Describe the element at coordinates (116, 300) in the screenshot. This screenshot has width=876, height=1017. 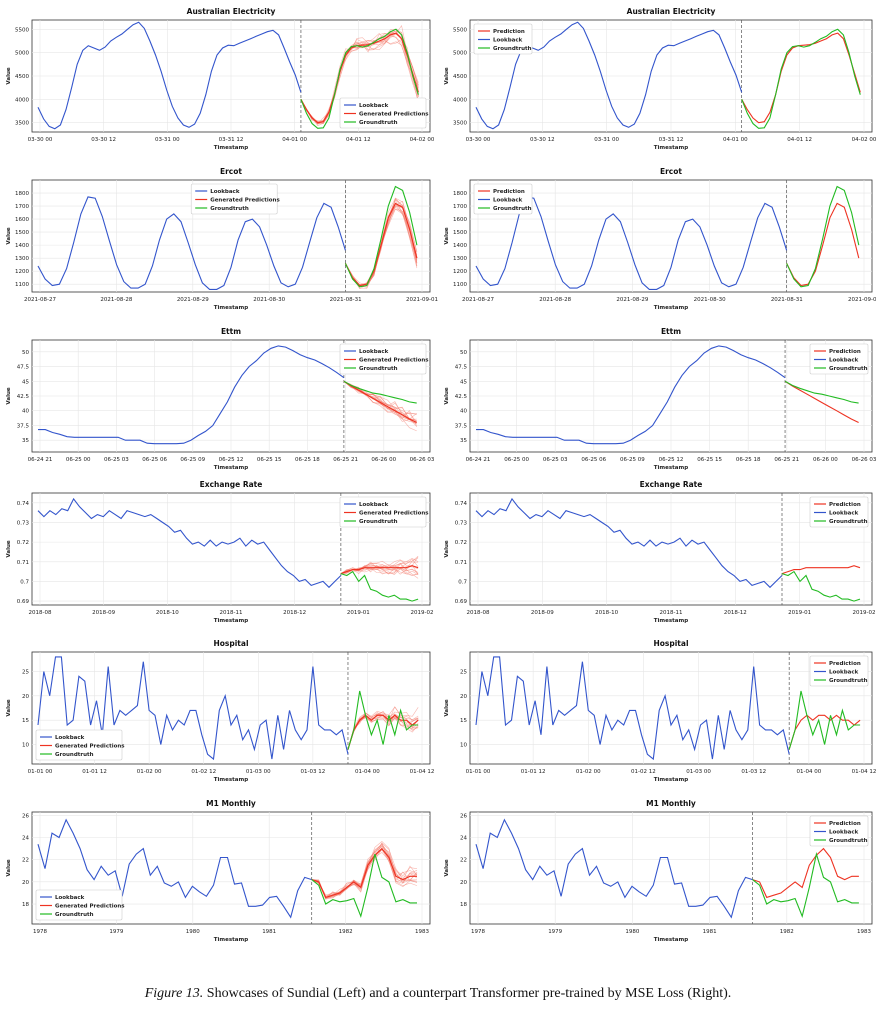
I see `x-tick-label: 2021-08-28` at that location.